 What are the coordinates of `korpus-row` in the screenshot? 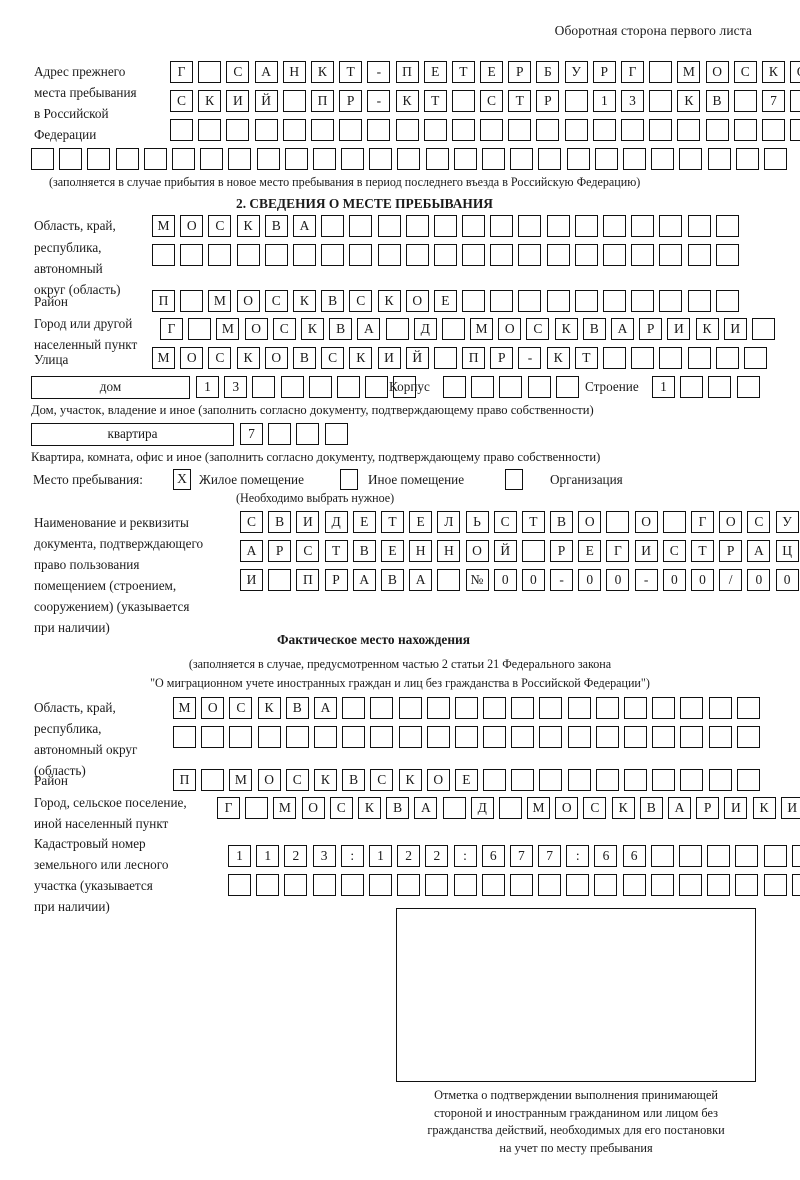 It's located at (513, 387).